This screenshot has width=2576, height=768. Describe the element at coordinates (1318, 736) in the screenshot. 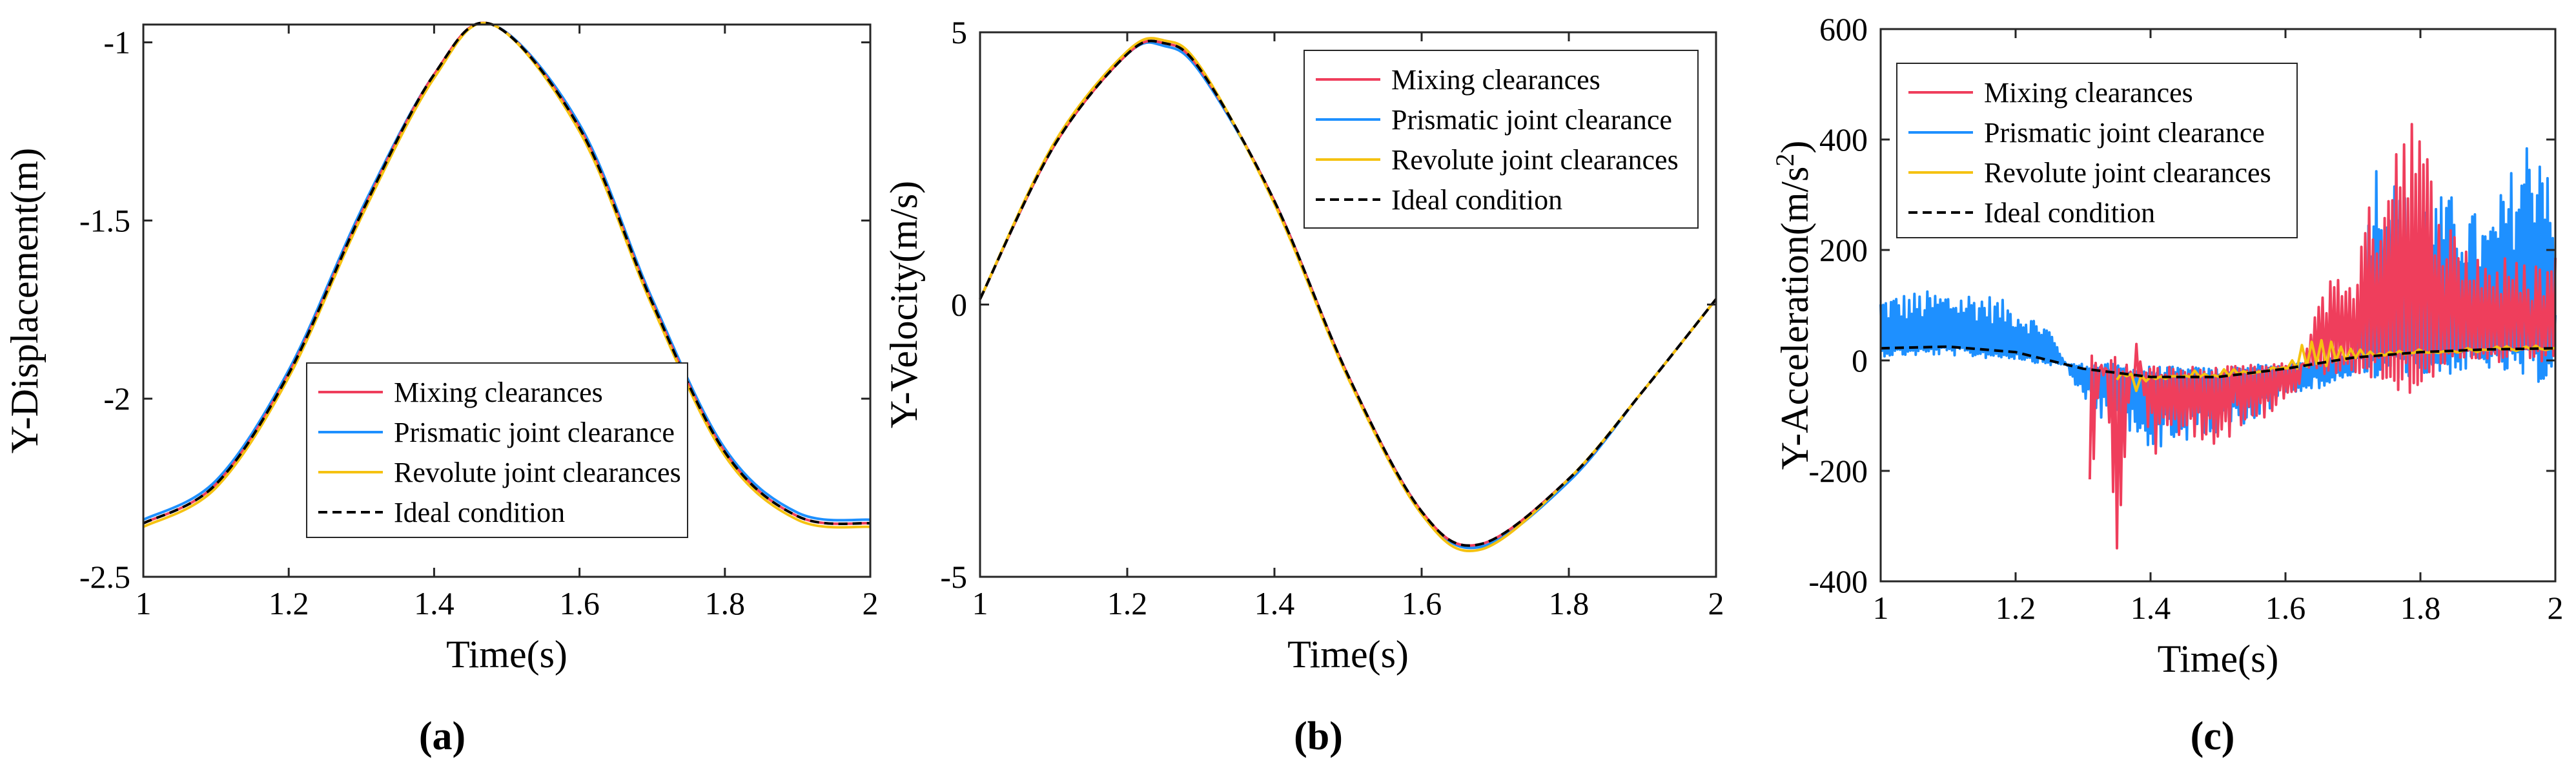

I see `panel-label: (b)` at that location.